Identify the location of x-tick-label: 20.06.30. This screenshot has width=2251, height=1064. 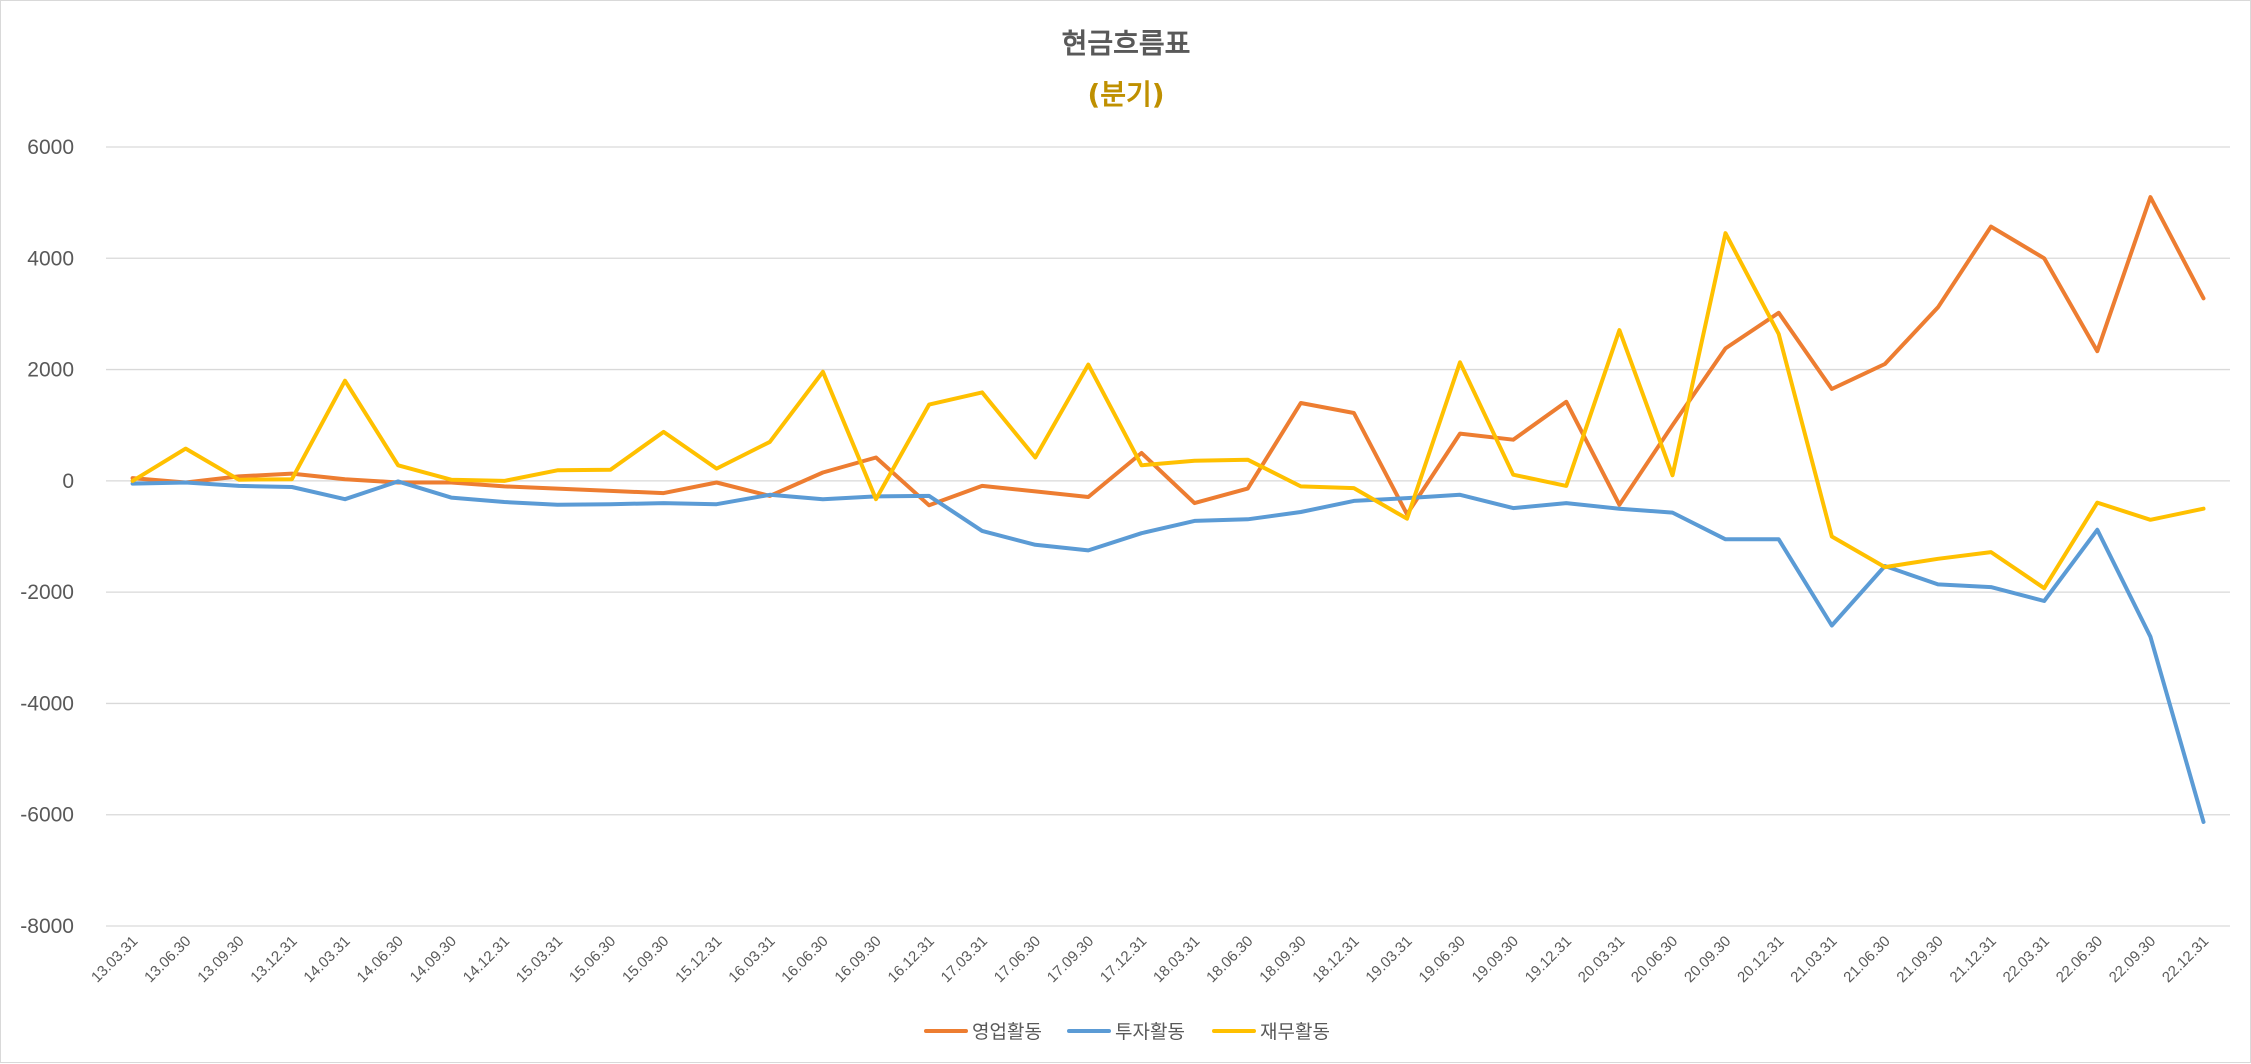
(1654, 959).